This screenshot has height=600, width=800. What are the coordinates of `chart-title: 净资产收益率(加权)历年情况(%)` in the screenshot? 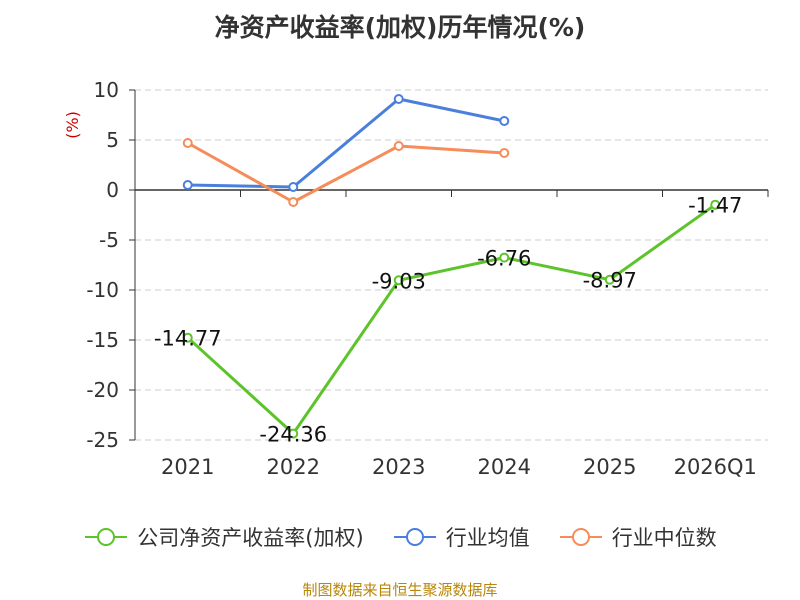 It's located at (400, 27).